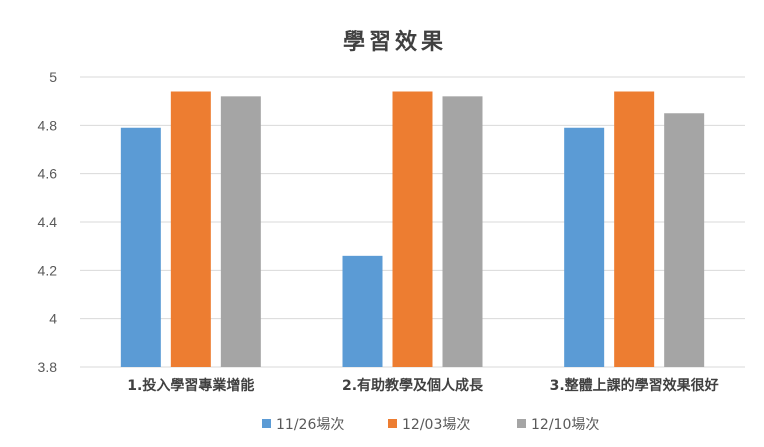 This screenshot has width=764, height=447. I want to click on y-tick-label: 5, so click(53, 77).